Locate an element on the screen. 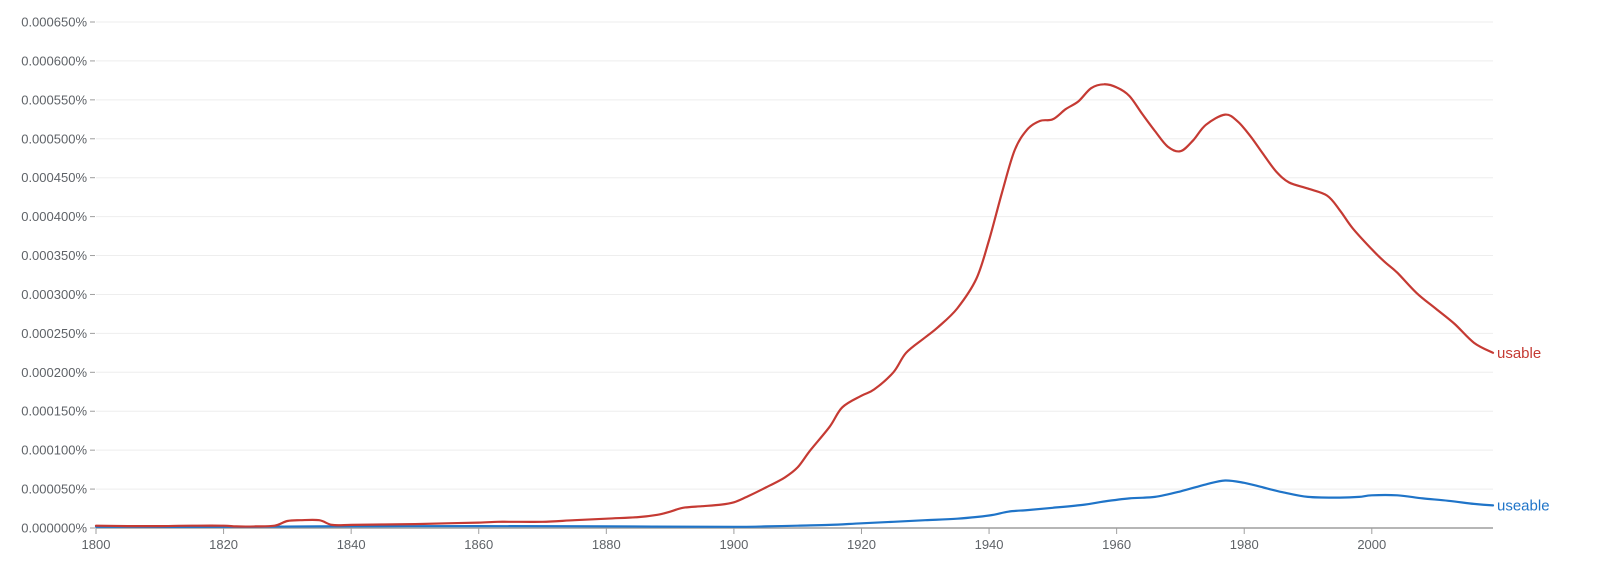 Image resolution: width=1603 pixels, height=575 pixels. y-tick-label: 0.000200% is located at coordinates (54, 372).